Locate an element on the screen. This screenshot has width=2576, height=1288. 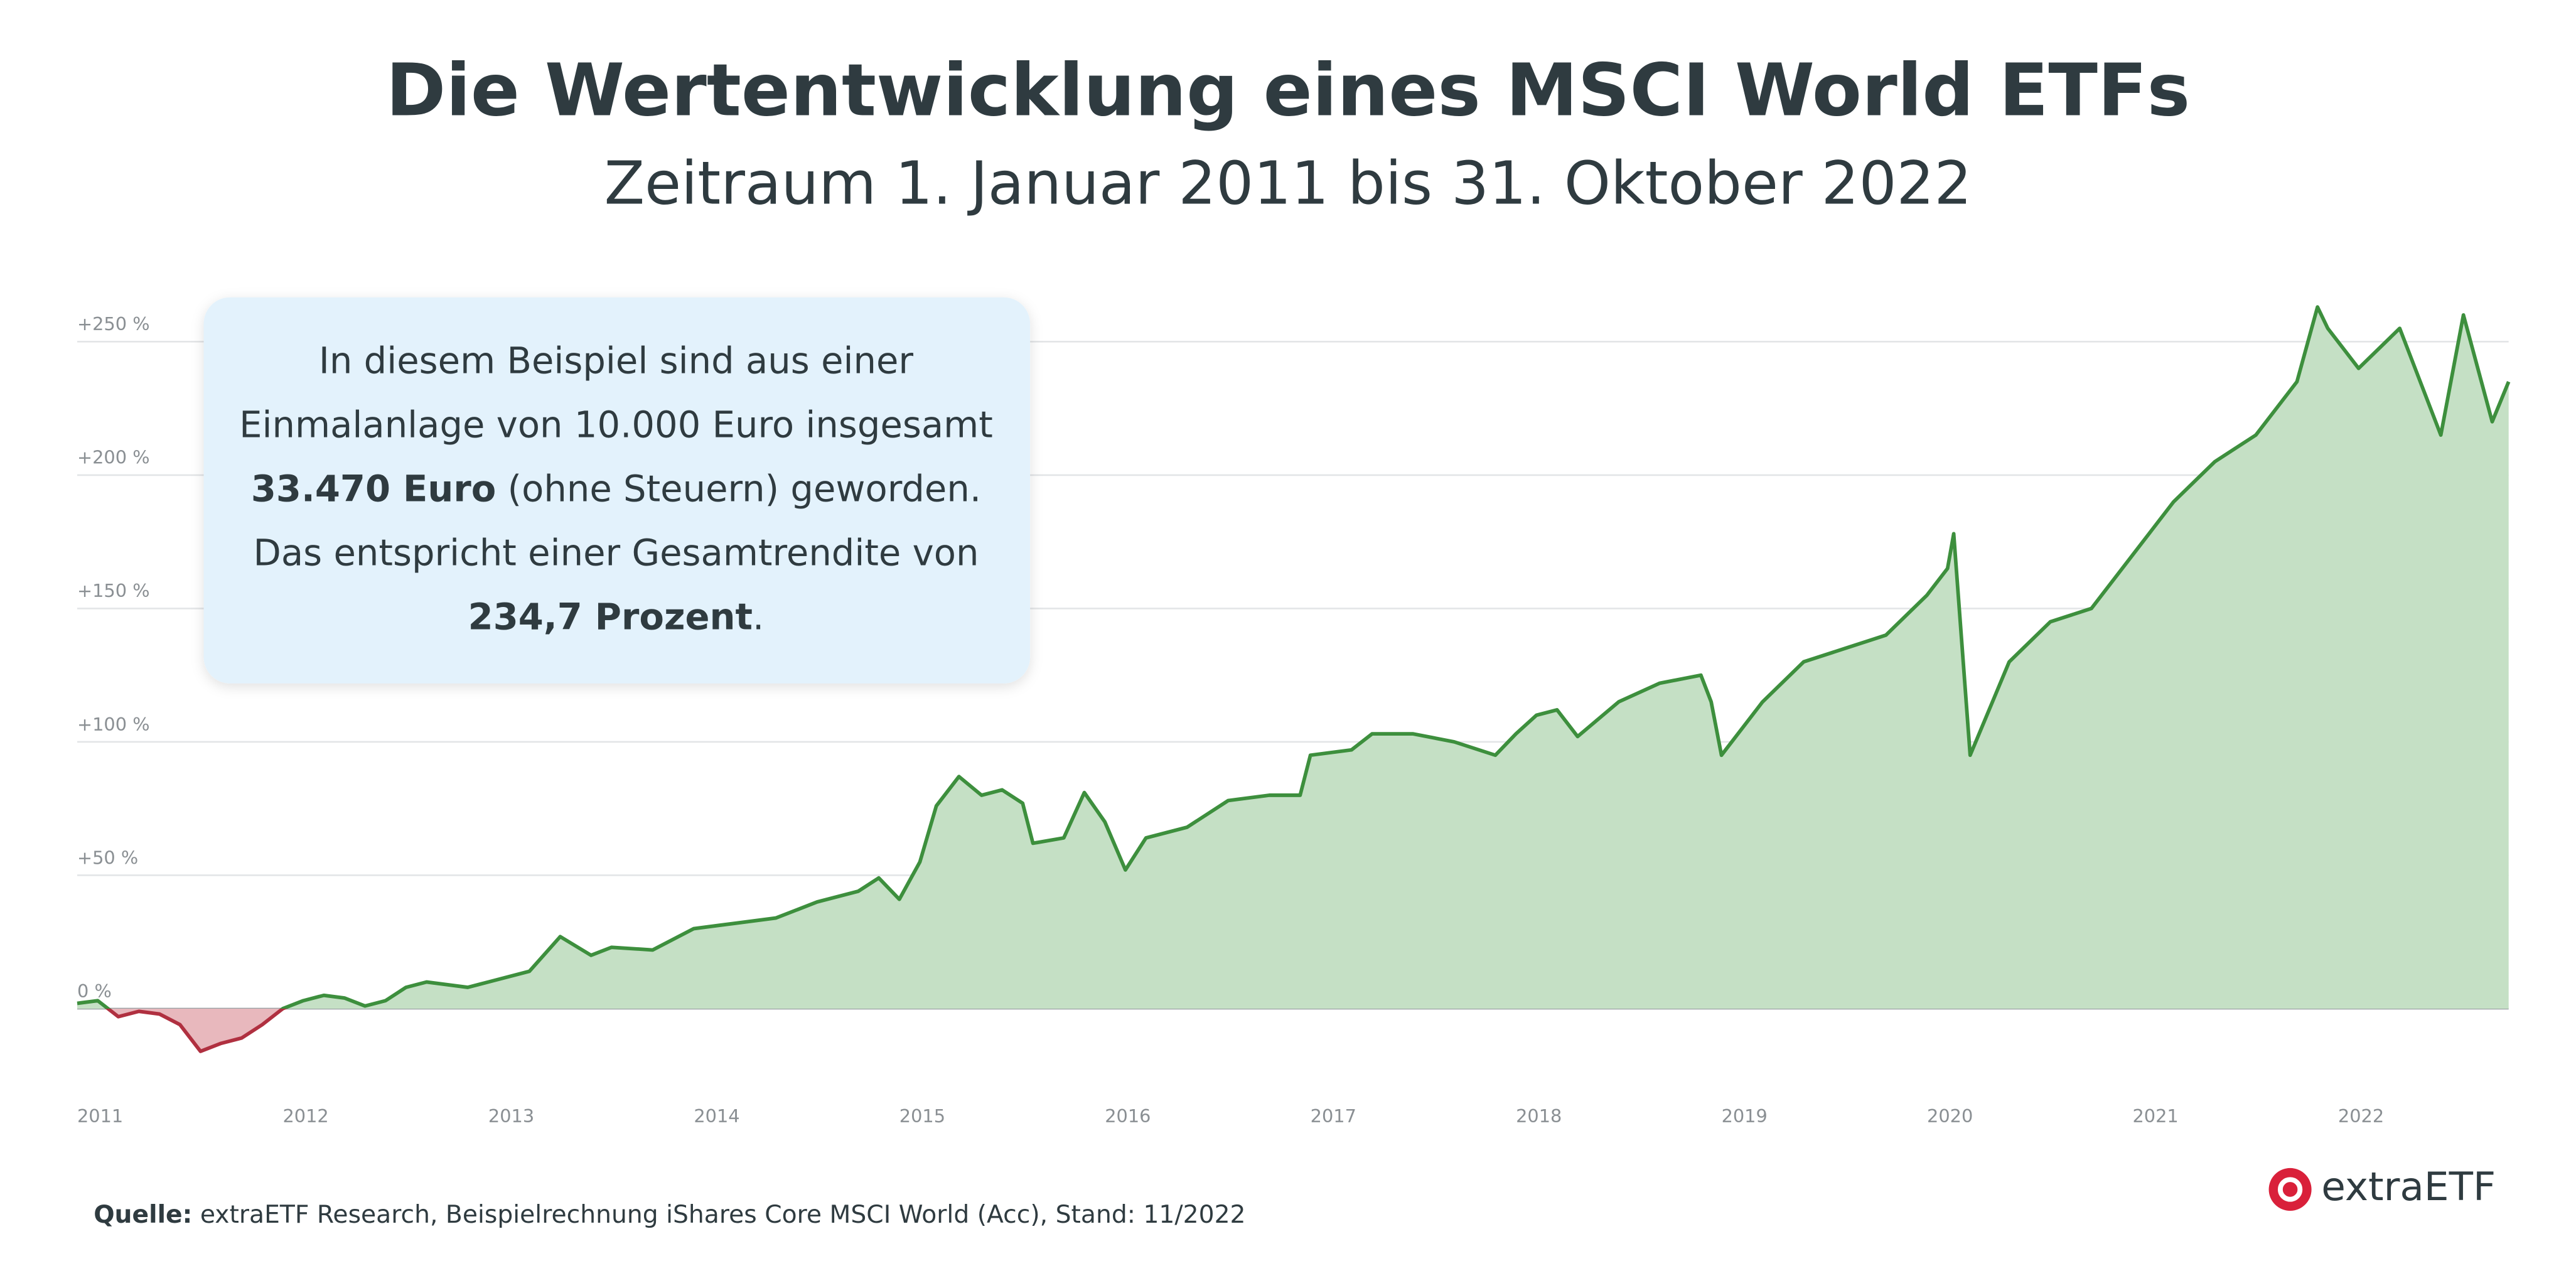
callout-line: Einmalanlage von 10.000 Euro insgesamt is located at coordinates (616, 425).